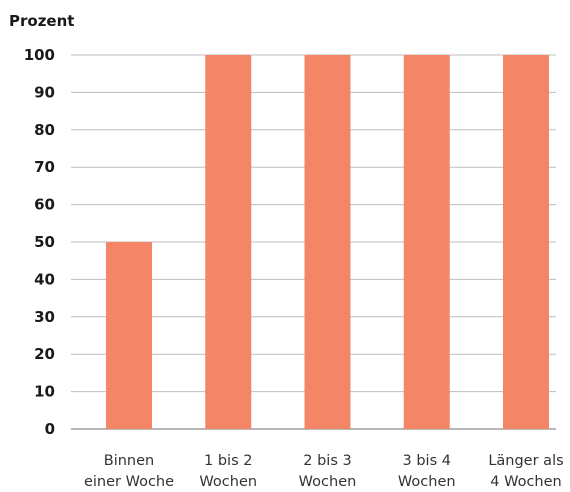  I want to click on x-tick-label: 3 bis 4 Wochen, so click(427, 471).